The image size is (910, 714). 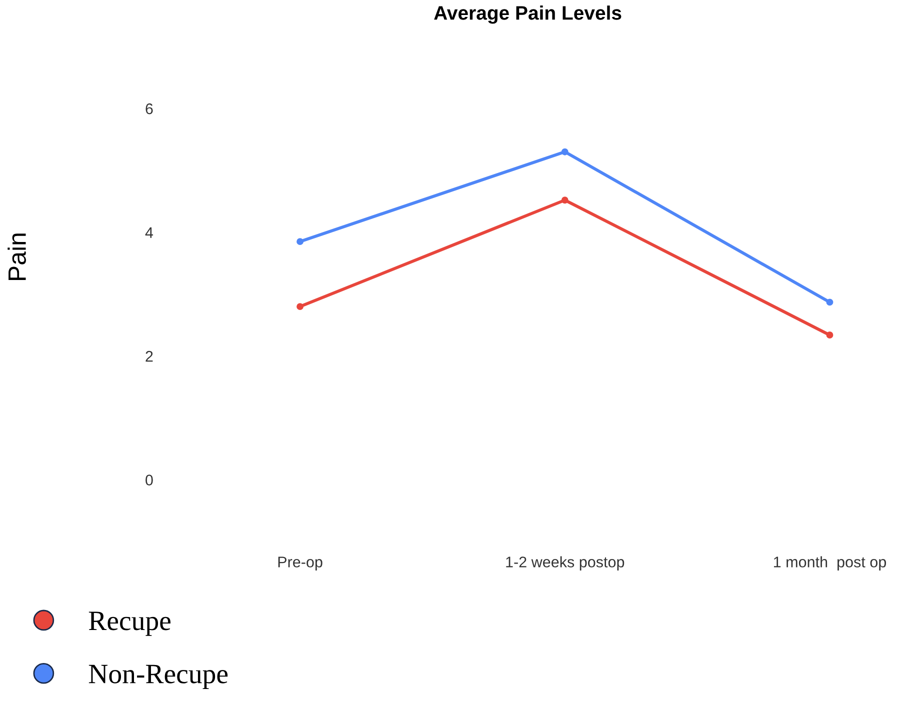 I want to click on y-axis-title: Pain, so click(x=17, y=257).